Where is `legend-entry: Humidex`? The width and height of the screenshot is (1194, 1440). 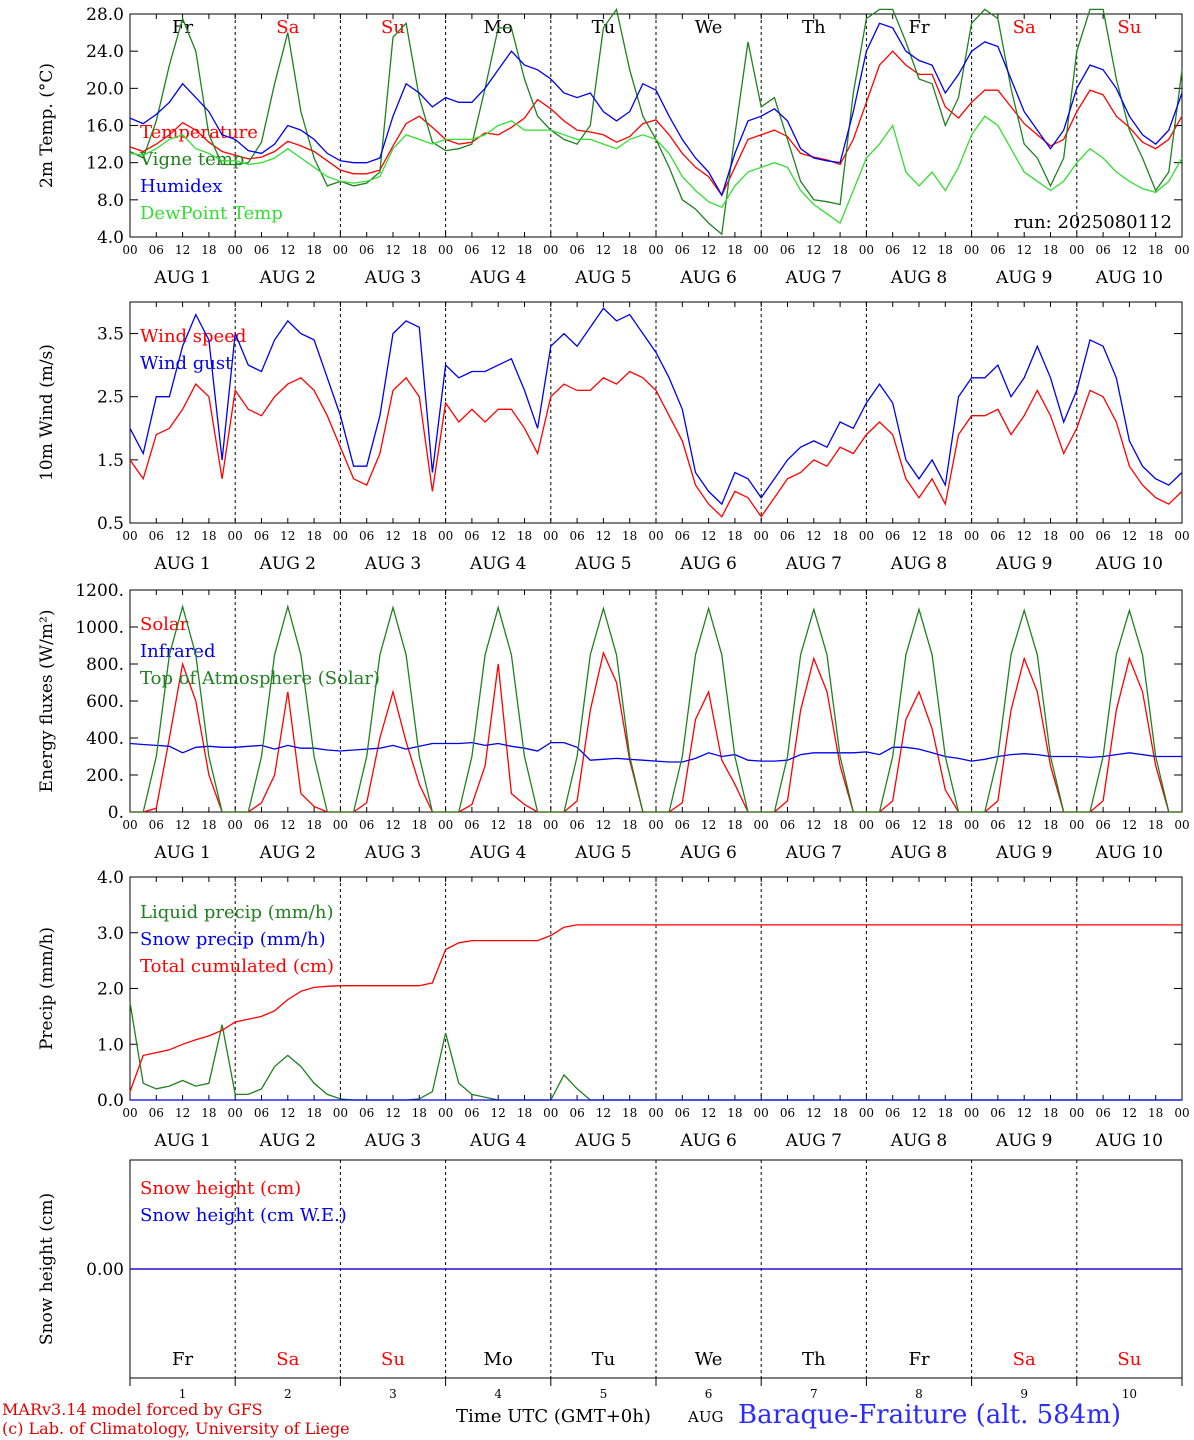 legend-entry: Humidex is located at coordinates (181, 186).